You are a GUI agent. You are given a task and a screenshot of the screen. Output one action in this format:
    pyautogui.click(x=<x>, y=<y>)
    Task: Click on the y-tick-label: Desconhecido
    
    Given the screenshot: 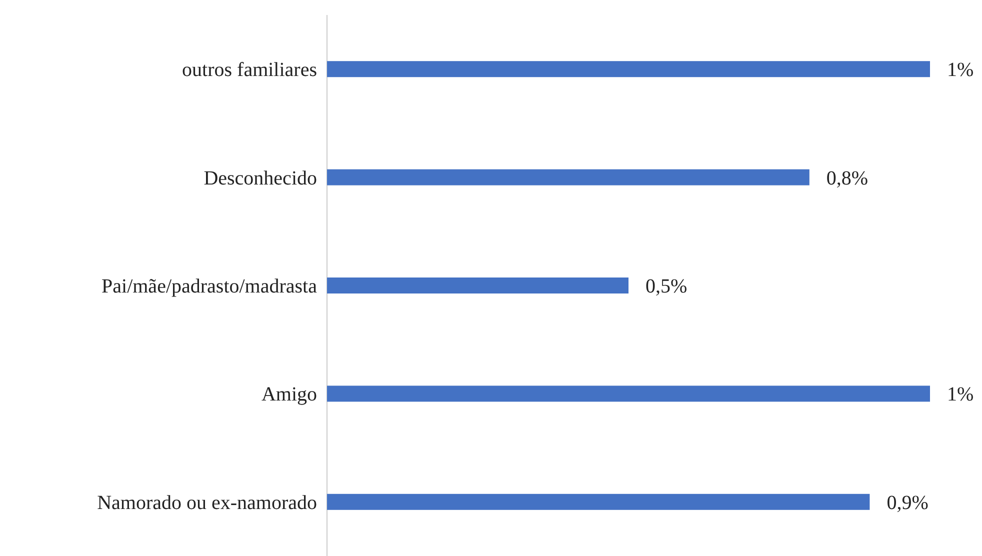 What is the action you would take?
    pyautogui.click(x=260, y=178)
    